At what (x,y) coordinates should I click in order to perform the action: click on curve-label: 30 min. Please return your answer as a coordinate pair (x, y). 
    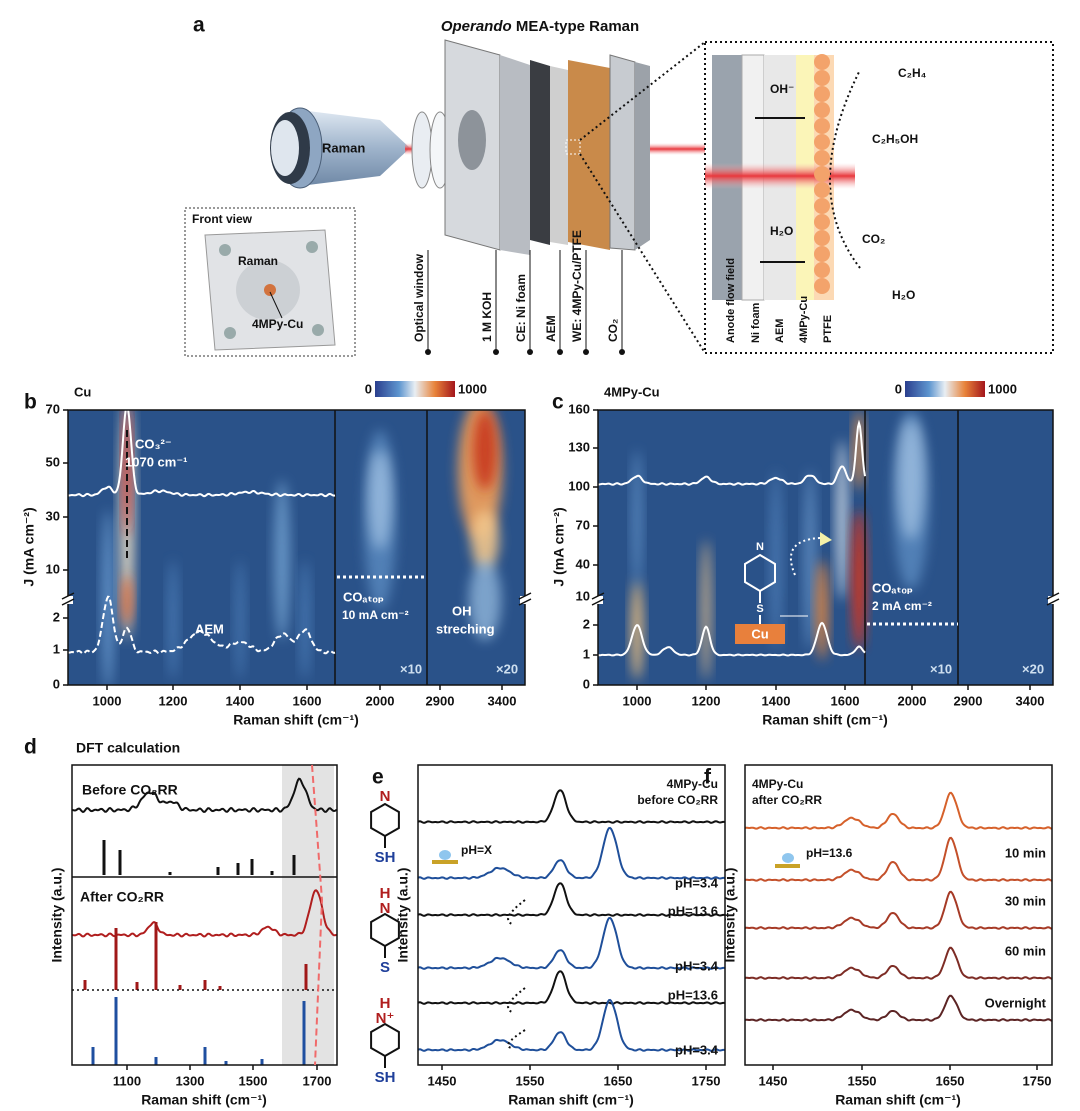
    Looking at the image, I should click on (1025, 900).